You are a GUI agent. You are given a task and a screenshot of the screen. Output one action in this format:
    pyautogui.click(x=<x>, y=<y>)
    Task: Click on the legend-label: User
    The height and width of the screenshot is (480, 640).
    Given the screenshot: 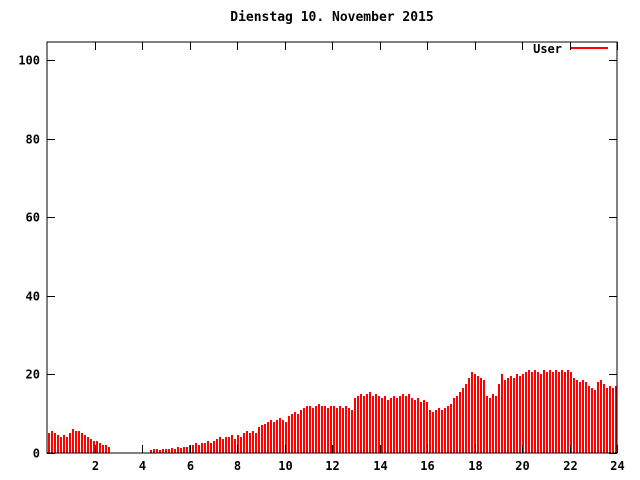 What is the action you would take?
    pyautogui.click(x=547, y=49)
    